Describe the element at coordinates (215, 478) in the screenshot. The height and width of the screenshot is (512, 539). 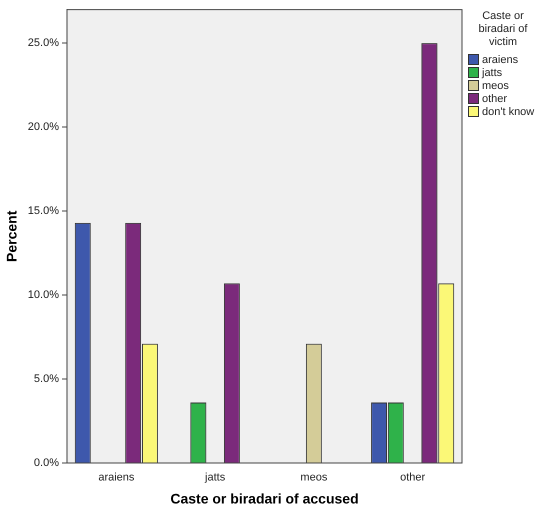
I see `x-tick-label: jatts` at that location.